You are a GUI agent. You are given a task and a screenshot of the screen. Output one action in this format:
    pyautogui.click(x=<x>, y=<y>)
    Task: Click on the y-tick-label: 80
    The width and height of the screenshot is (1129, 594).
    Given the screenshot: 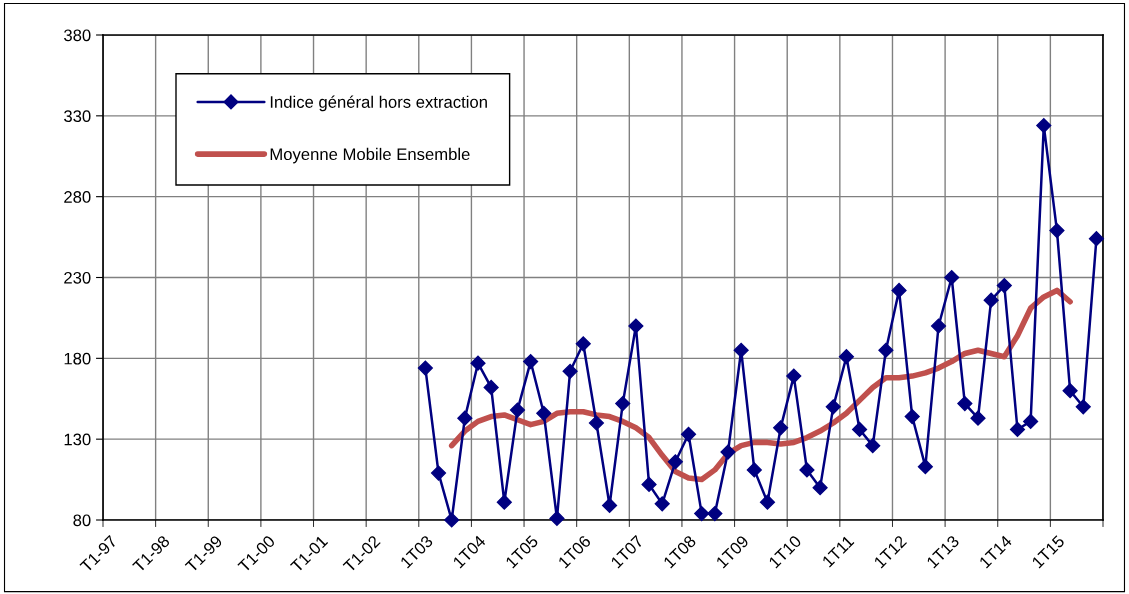 What is the action you would take?
    pyautogui.click(x=82, y=520)
    